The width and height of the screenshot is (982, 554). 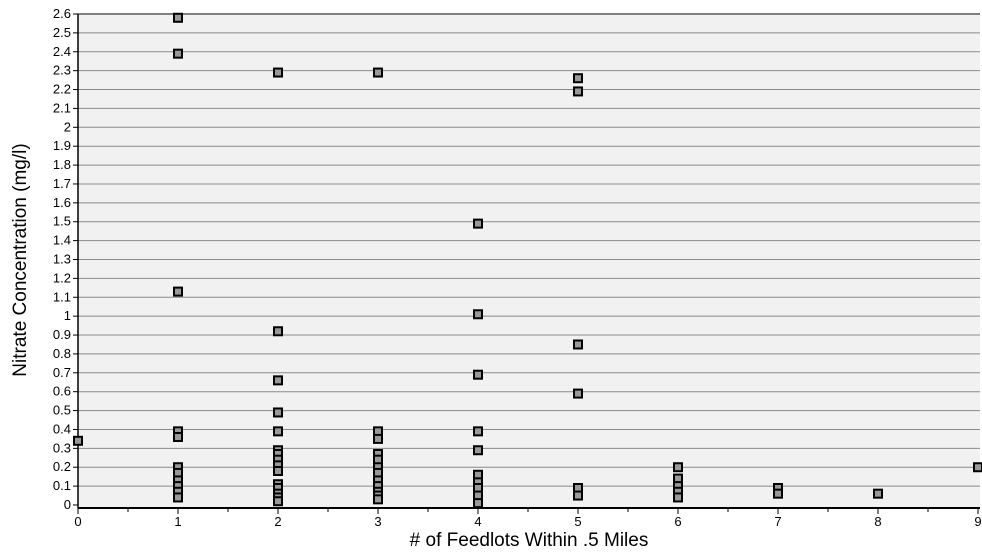 What do you see at coordinates (62, 89) in the screenshot?
I see `y-tick-label: 2.2` at bounding box center [62, 89].